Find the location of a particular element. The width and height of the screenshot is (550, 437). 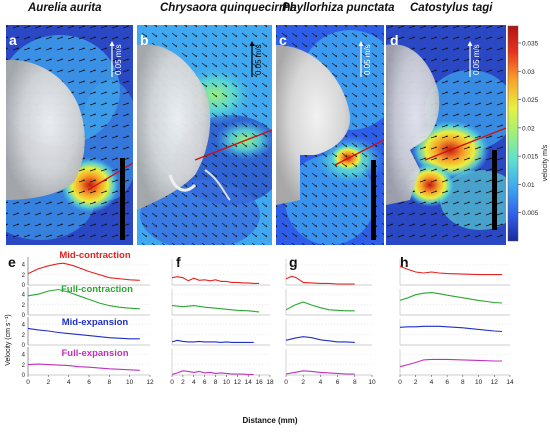

line-panel-letter: e is located at coordinates (12, 262).